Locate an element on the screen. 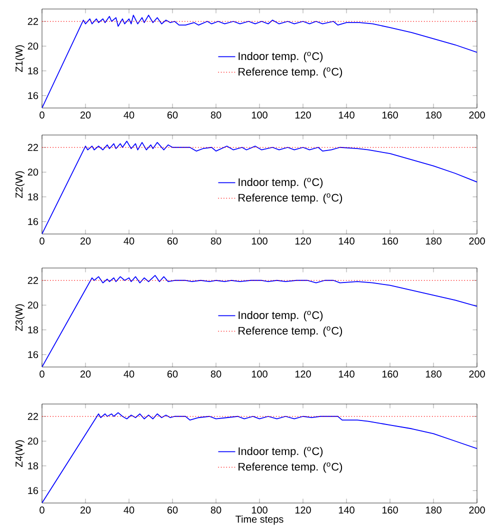  x-axis-title: Time steps is located at coordinates (260, 520).